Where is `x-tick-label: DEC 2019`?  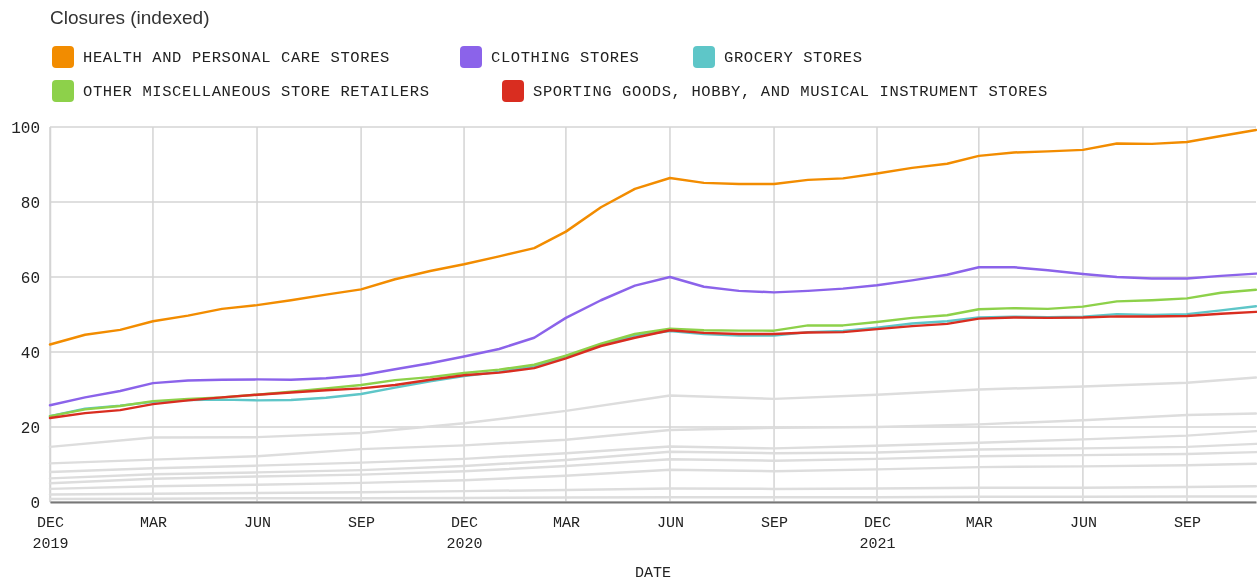
x-tick-label: DEC 2019 is located at coordinates (50, 534).